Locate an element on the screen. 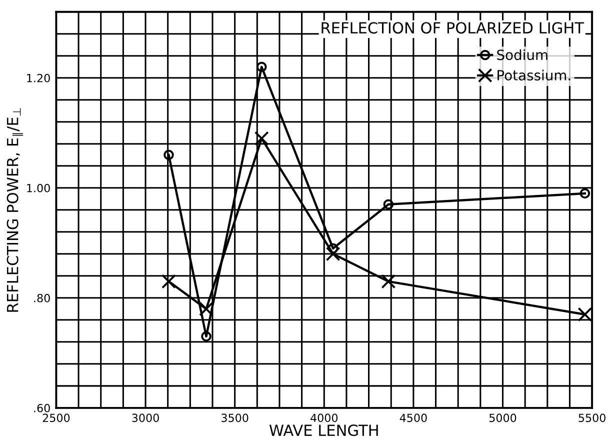  x-tick-label: 5000 is located at coordinates (502, 418).